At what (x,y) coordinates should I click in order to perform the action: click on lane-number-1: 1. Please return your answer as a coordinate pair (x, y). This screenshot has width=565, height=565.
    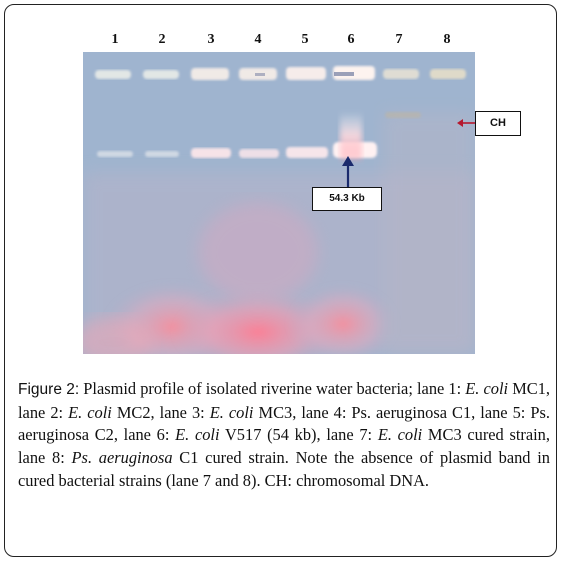
    Looking at the image, I should click on (115, 39).